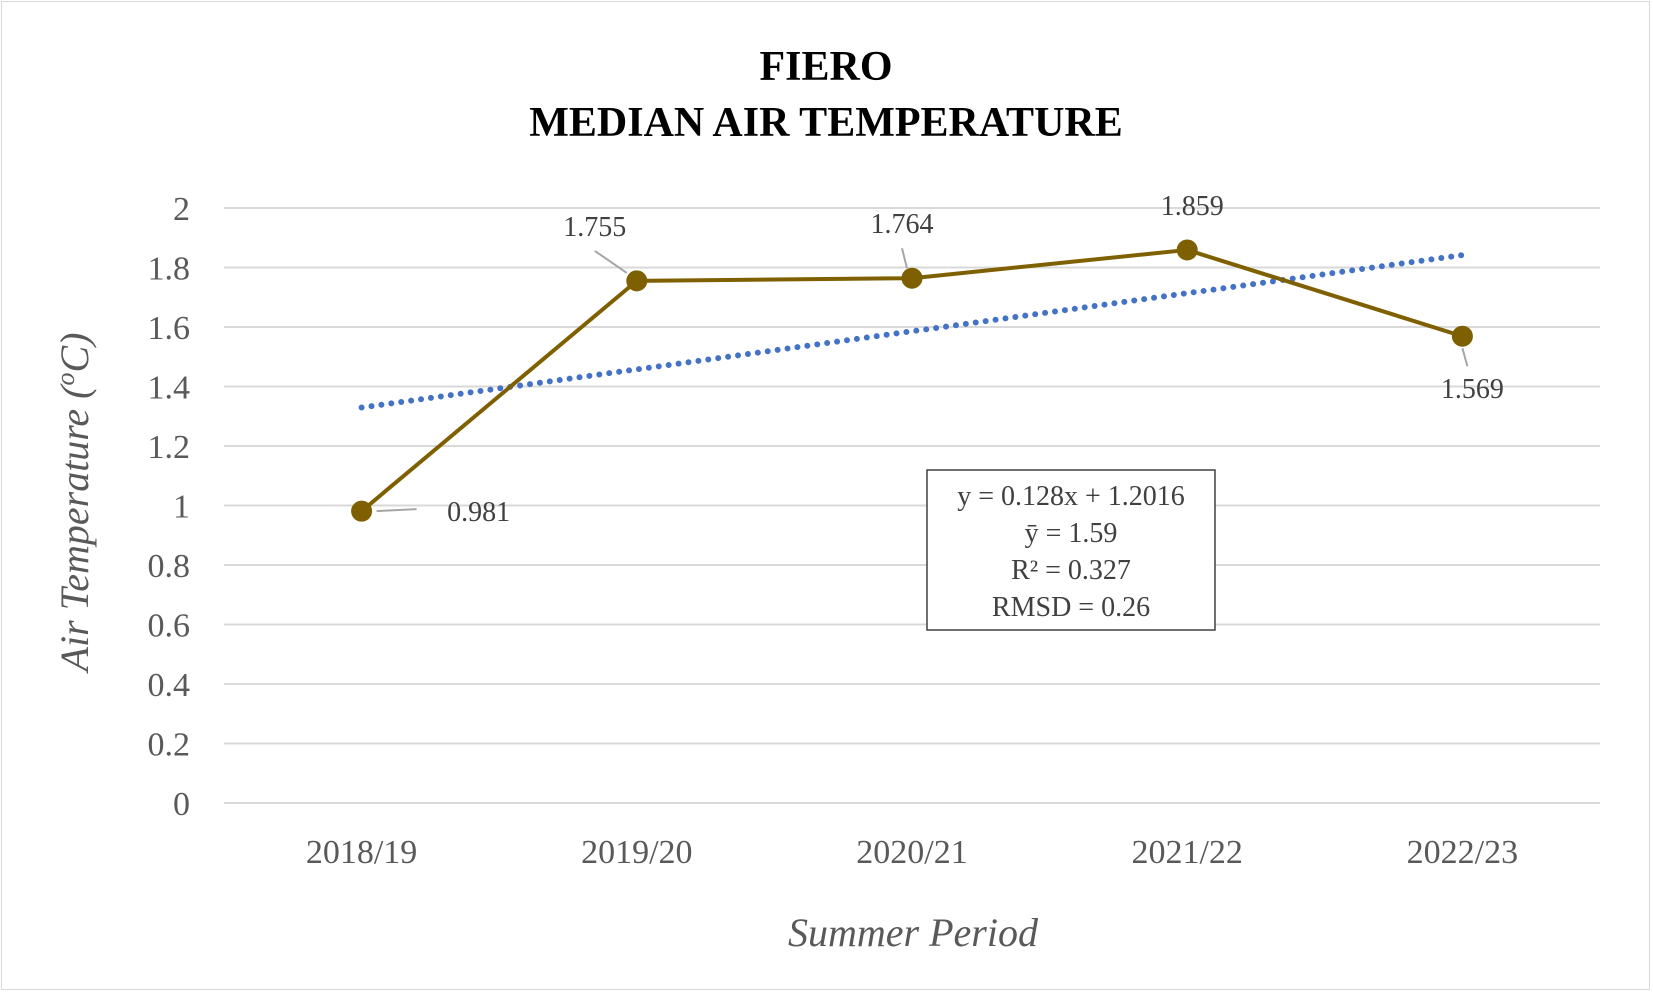 The height and width of the screenshot is (993, 1653). What do you see at coordinates (169, 269) in the screenshot?
I see `y-tick-label: 1.8` at bounding box center [169, 269].